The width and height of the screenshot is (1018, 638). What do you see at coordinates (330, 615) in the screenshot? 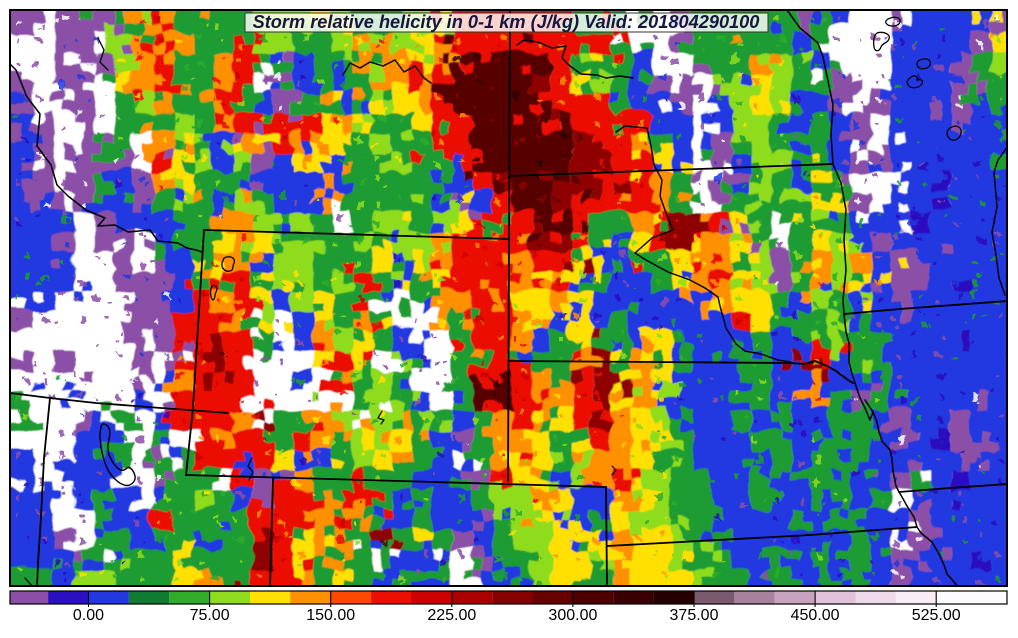
I see `svg-text: 150.00` at bounding box center [330, 615].